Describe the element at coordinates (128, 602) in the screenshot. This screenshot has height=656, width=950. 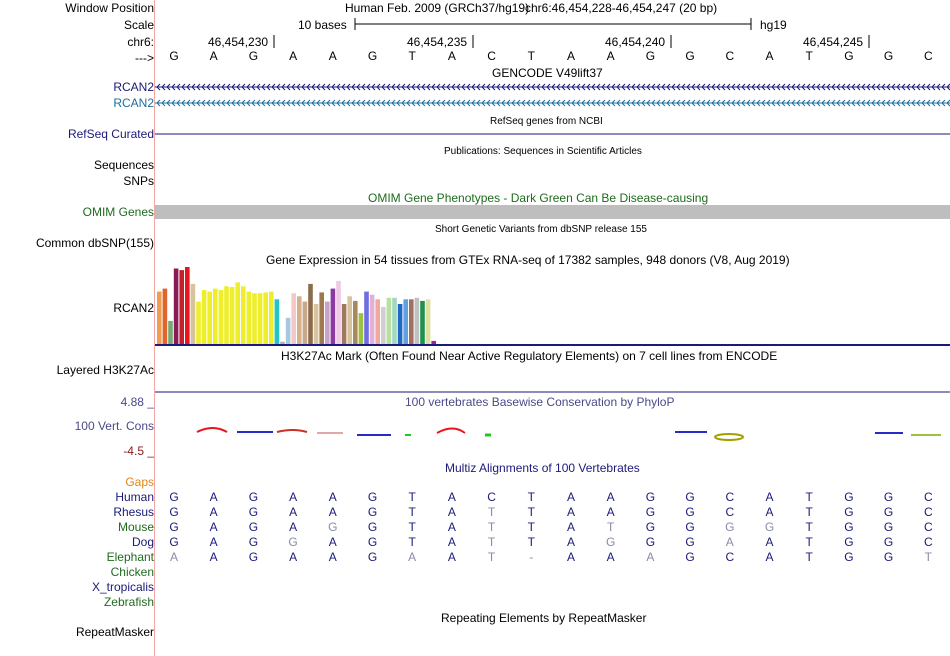
I see `species-label-zebrafish: Zebrafish` at that location.